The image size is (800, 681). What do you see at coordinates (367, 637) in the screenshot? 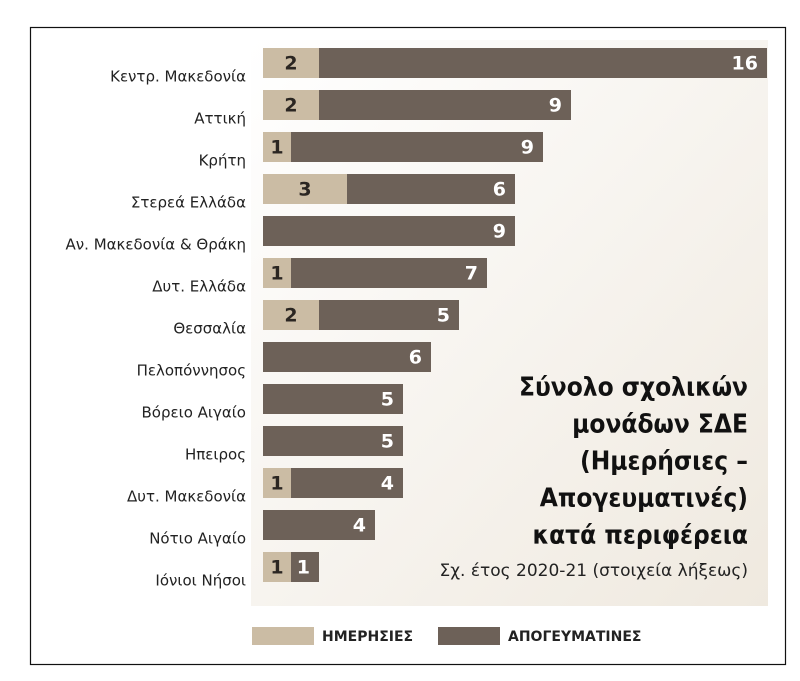
I see `legend-label: ΗΜΕΡΗΣΙΕΣ` at bounding box center [367, 637].